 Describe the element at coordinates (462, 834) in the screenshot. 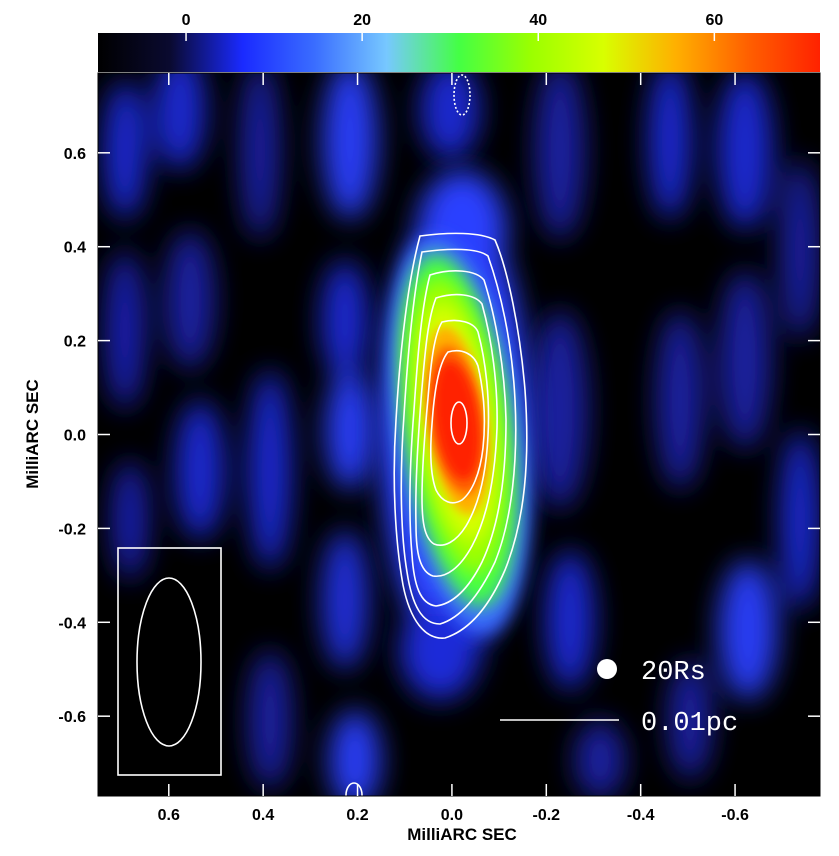

I see `x-axis-title: MilliARC SEC` at that location.